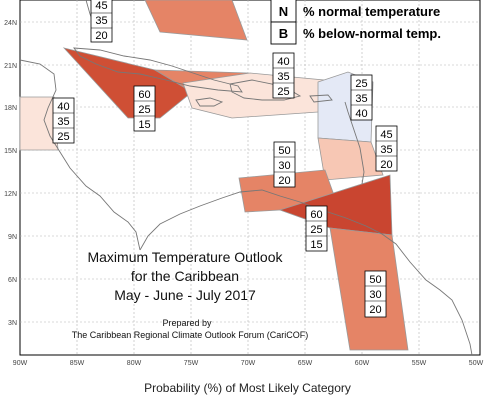  Describe the element at coordinates (77, 363) in the screenshot. I see `lon-label: 85W` at that location.